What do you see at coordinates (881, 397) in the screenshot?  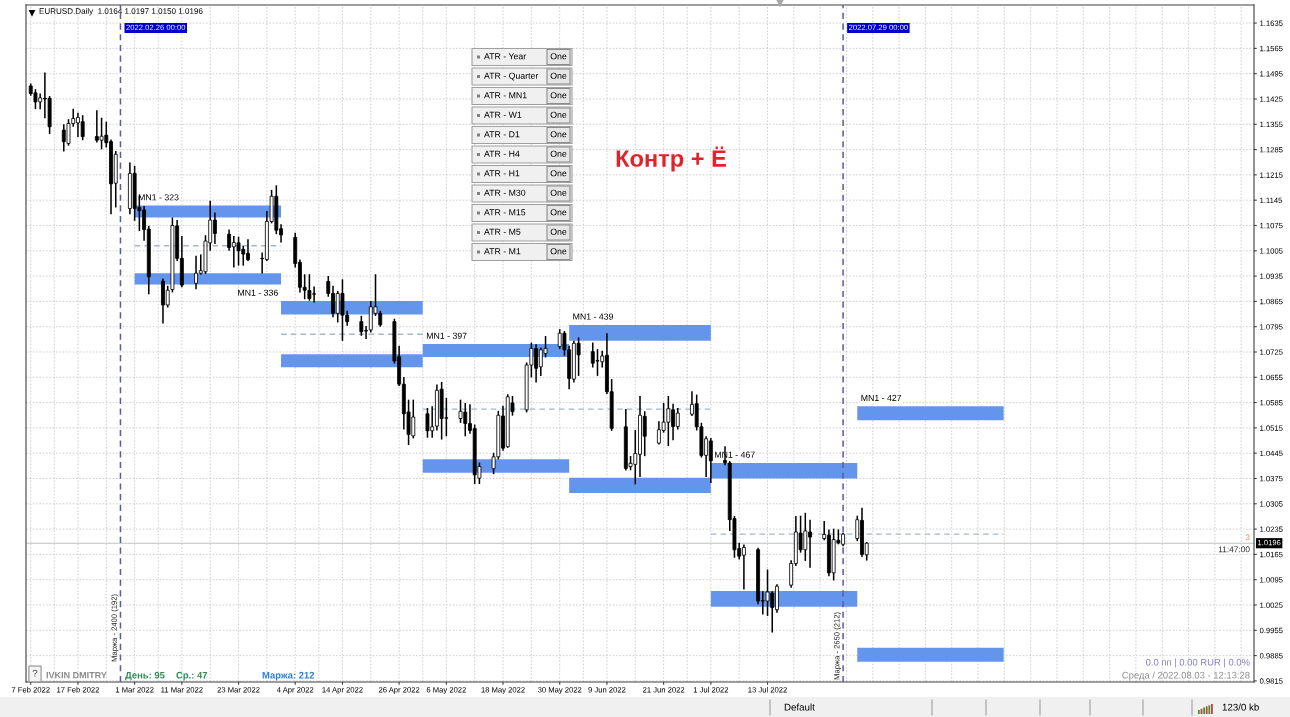 I see `annotation: MN1 - 427` at bounding box center [881, 397].